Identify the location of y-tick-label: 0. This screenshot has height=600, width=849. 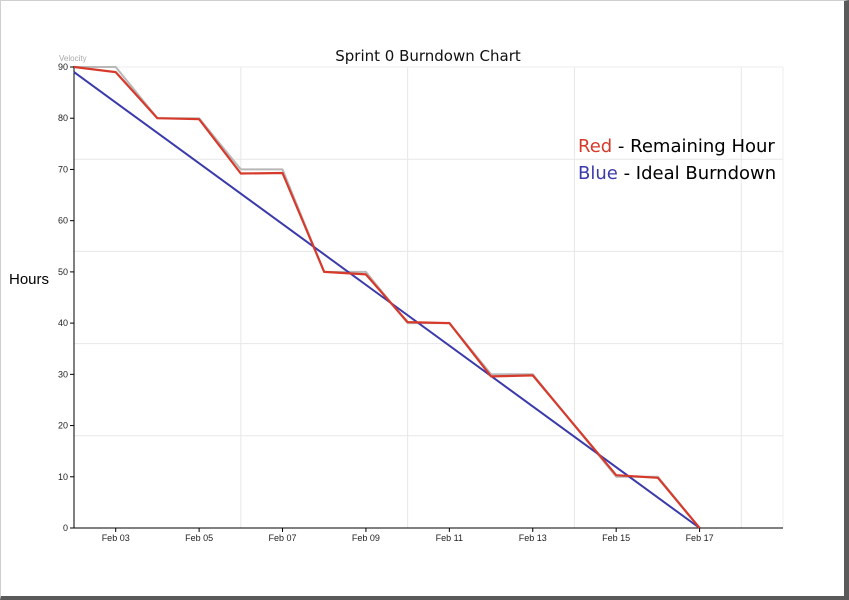
(65, 528).